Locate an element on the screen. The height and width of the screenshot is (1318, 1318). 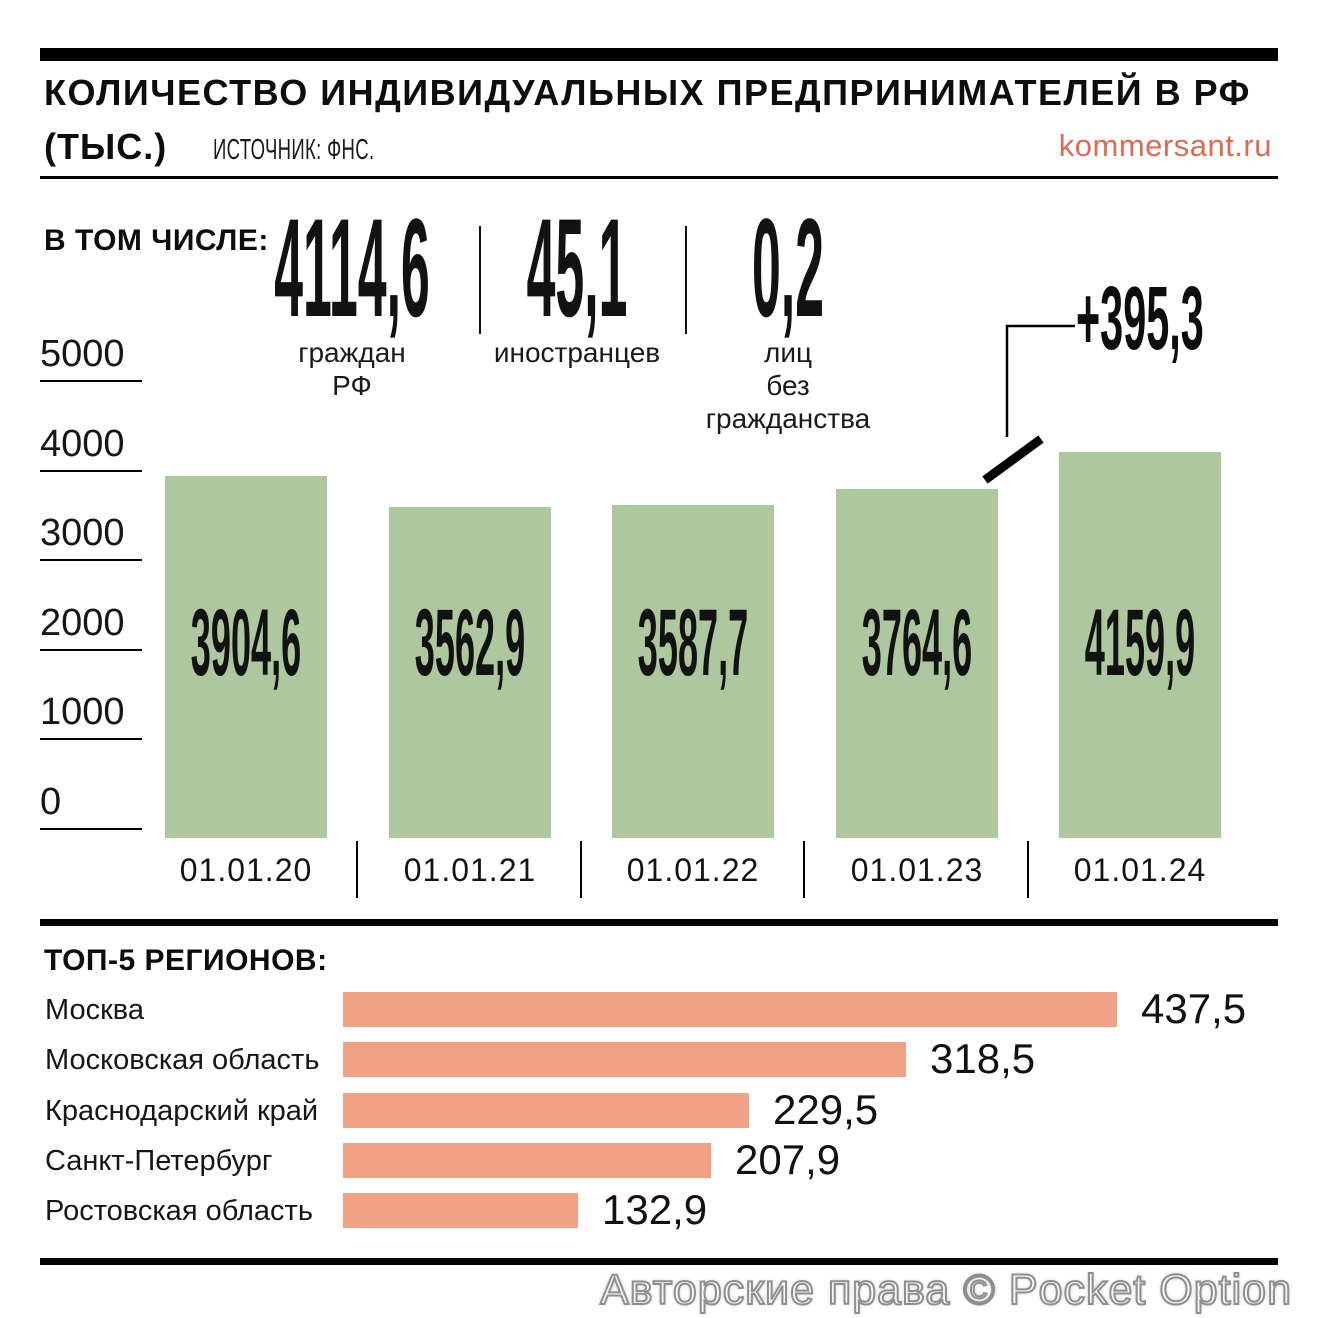
year-bar-value: 4159,9 is located at coordinates (1140, 643).